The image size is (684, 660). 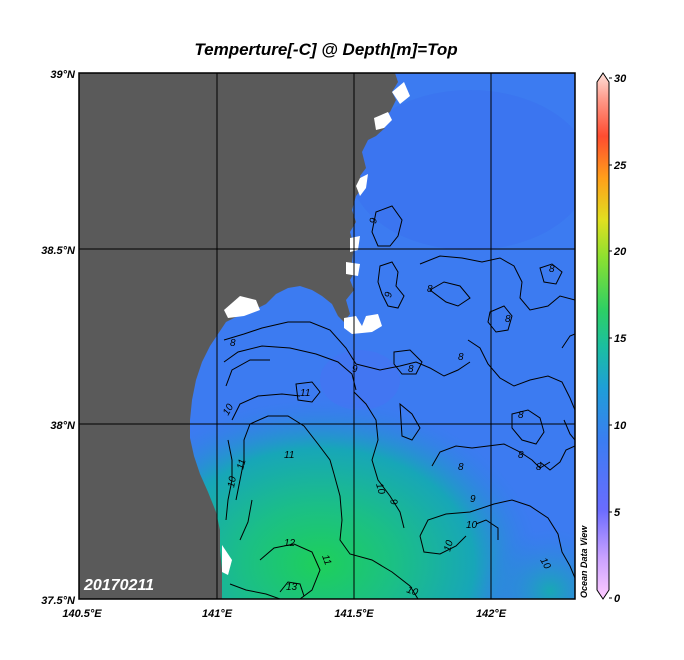 What do you see at coordinates (118, 585) in the screenshot?
I see `date-stamp: 20170211` at bounding box center [118, 585].